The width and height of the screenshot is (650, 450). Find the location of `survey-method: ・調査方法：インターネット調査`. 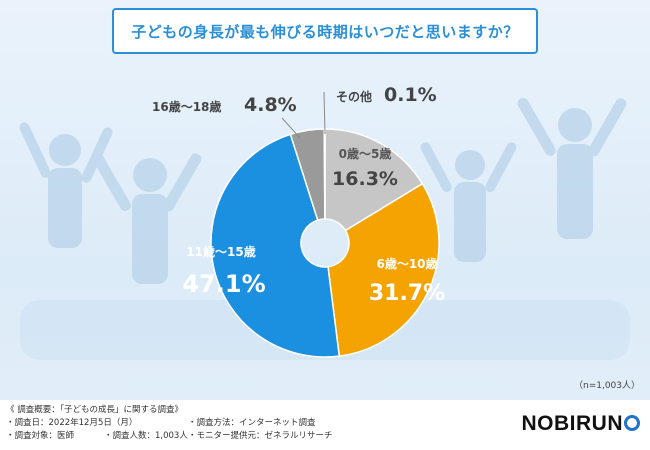

survey-method: ・調査方法：インターネット調査 is located at coordinates (252, 423).